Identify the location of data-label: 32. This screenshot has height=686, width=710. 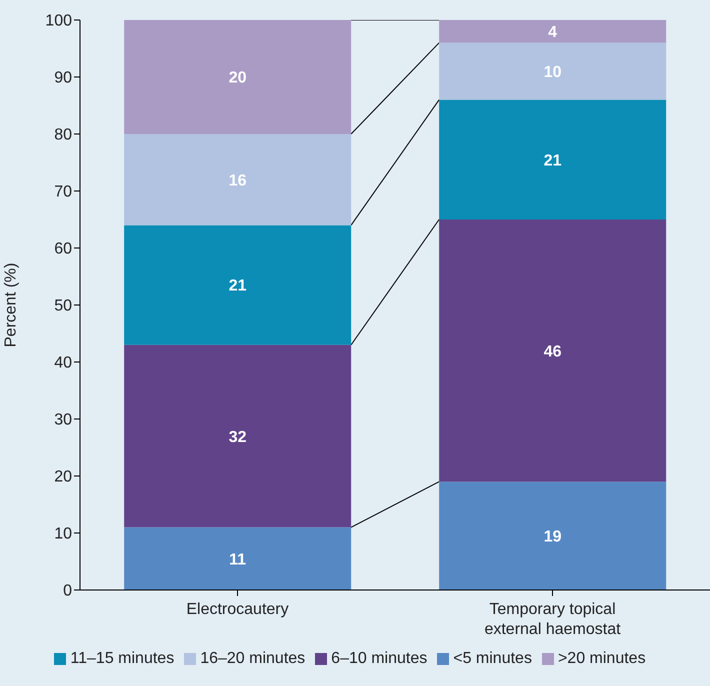
(237, 437).